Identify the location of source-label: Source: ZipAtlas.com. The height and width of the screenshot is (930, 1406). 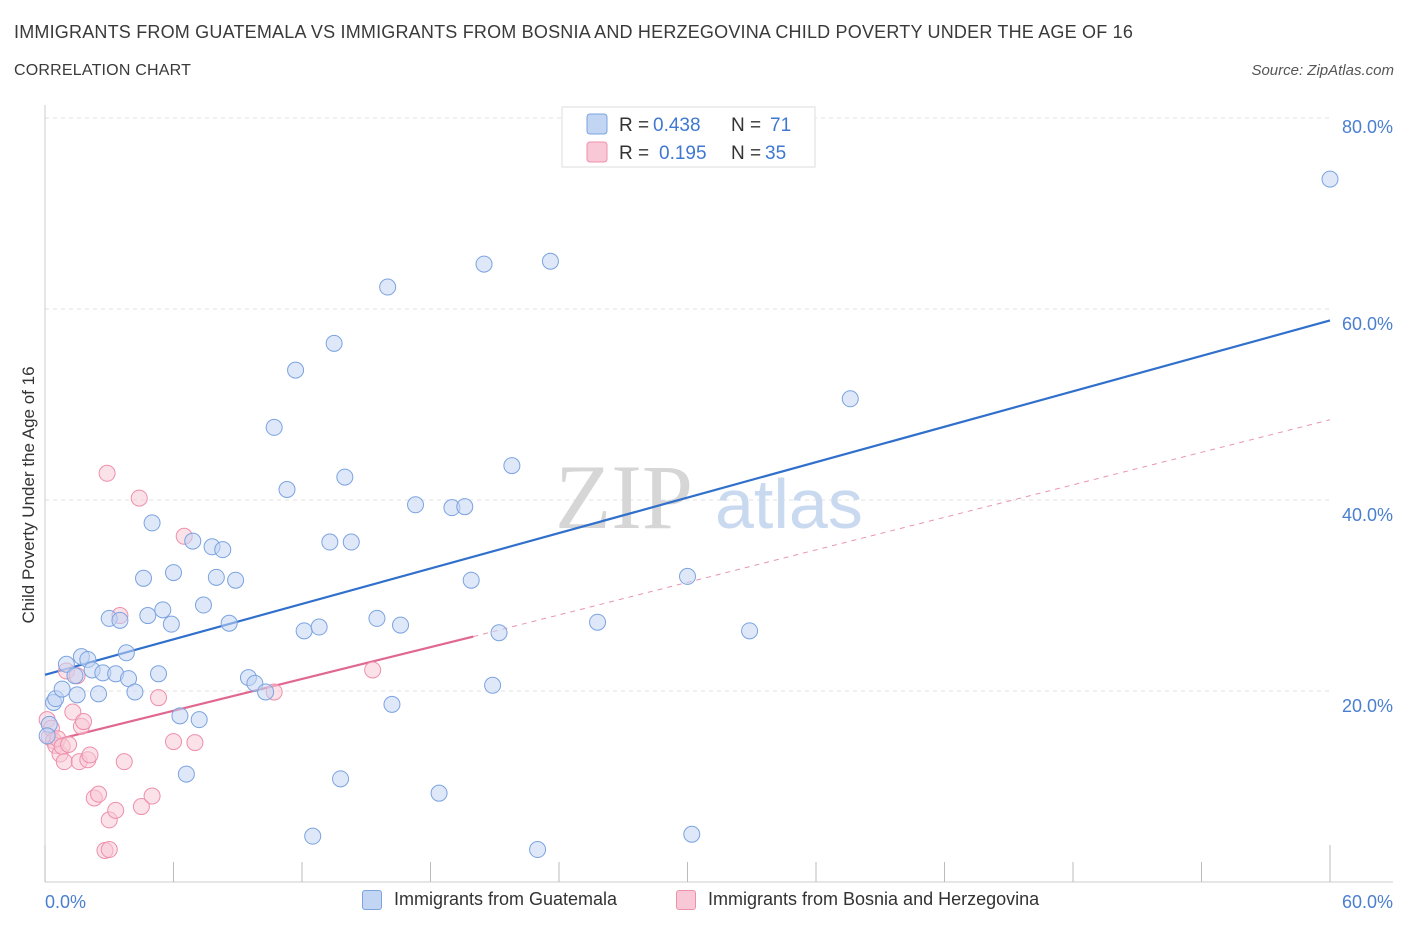
(1322, 70).